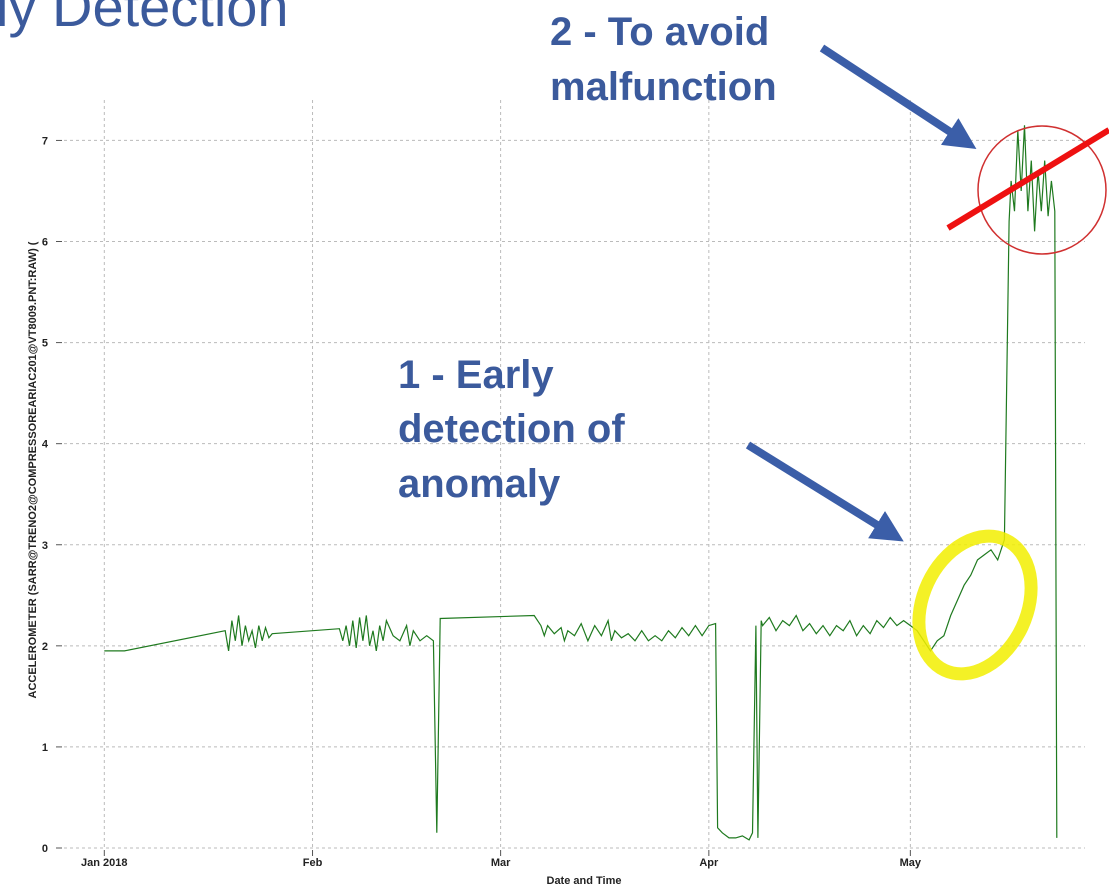  I want to click on x-tick-label: Mar, so click(501, 863).